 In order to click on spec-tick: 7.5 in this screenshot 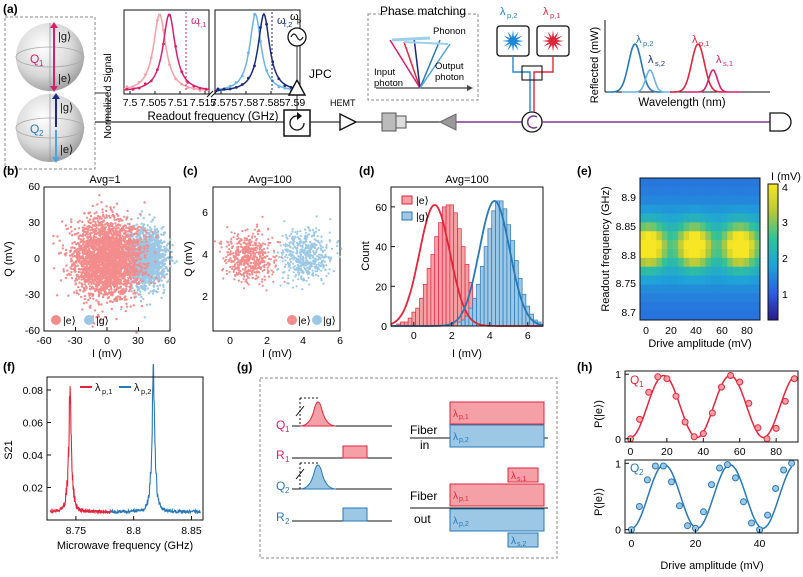, I will do `click(130, 103)`.